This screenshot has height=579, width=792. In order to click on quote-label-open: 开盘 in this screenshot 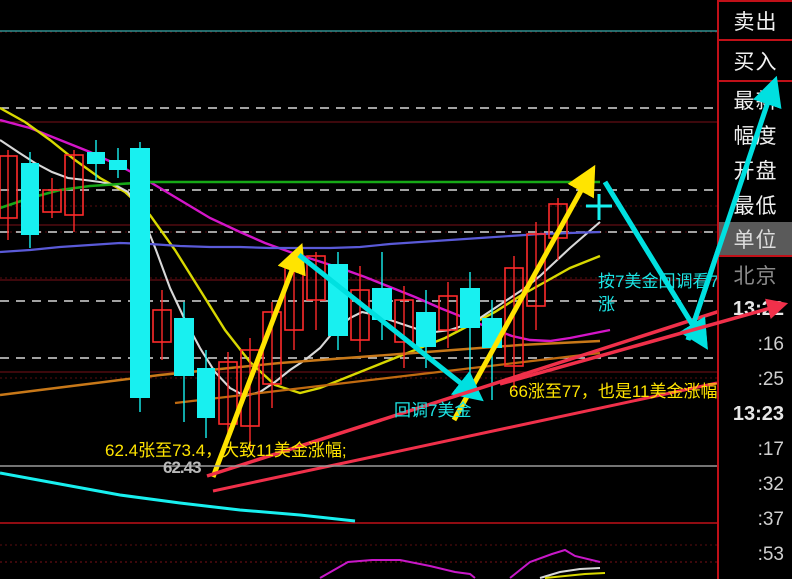, I will do `click(755, 171)`.